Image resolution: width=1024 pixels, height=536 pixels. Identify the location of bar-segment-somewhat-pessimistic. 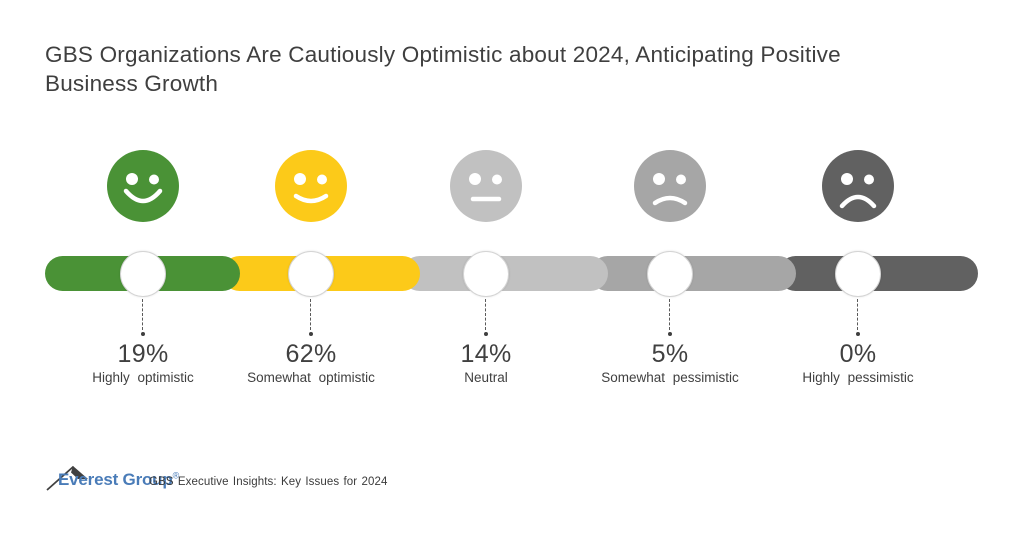
(693, 273).